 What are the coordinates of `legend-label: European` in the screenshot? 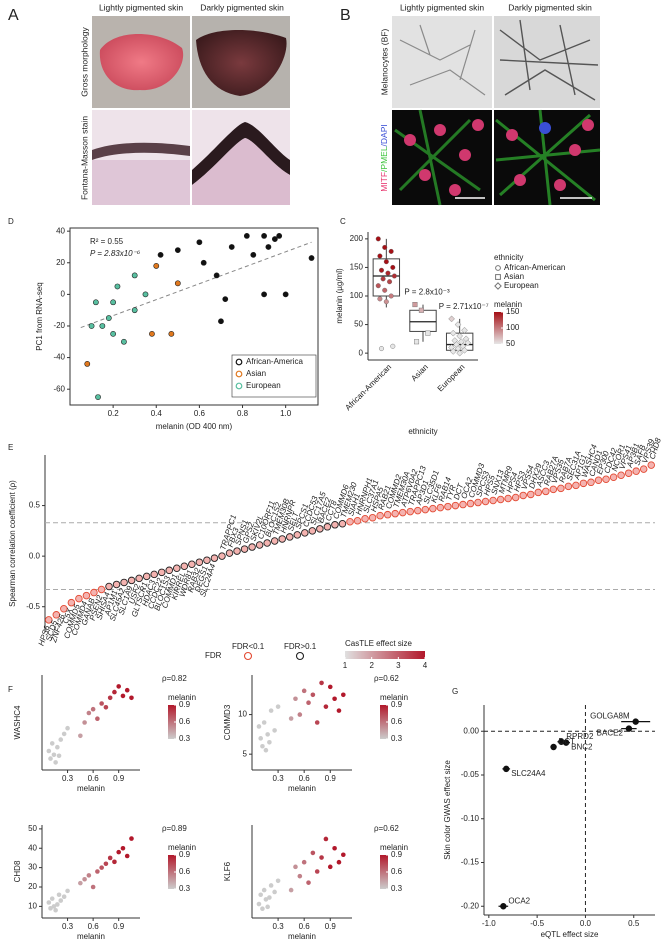 It's located at (263, 385).